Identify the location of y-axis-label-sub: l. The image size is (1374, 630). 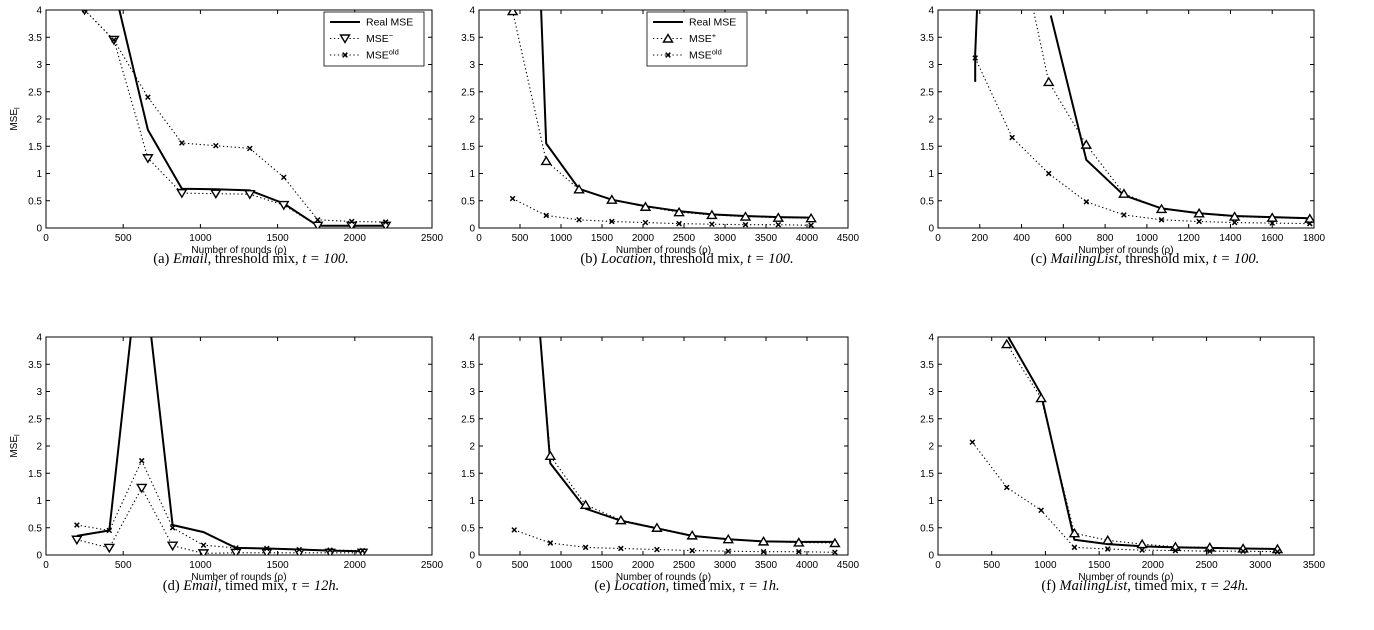
(17, 108).